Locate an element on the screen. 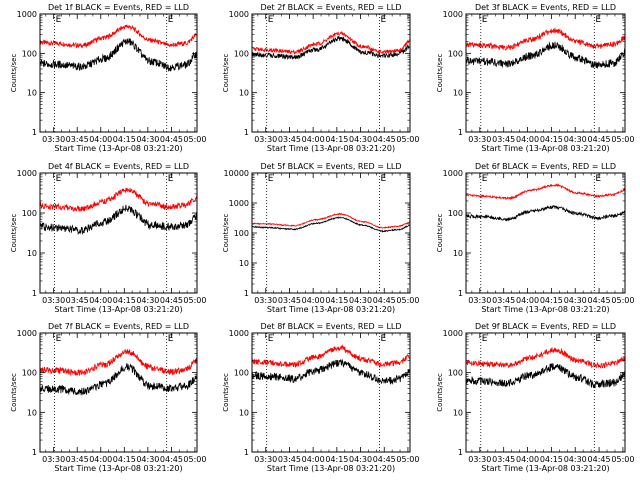 This screenshot has width=640, height=480. chart-title: Det 9f BLACK = Events, RED = LLD is located at coordinates (545, 326).